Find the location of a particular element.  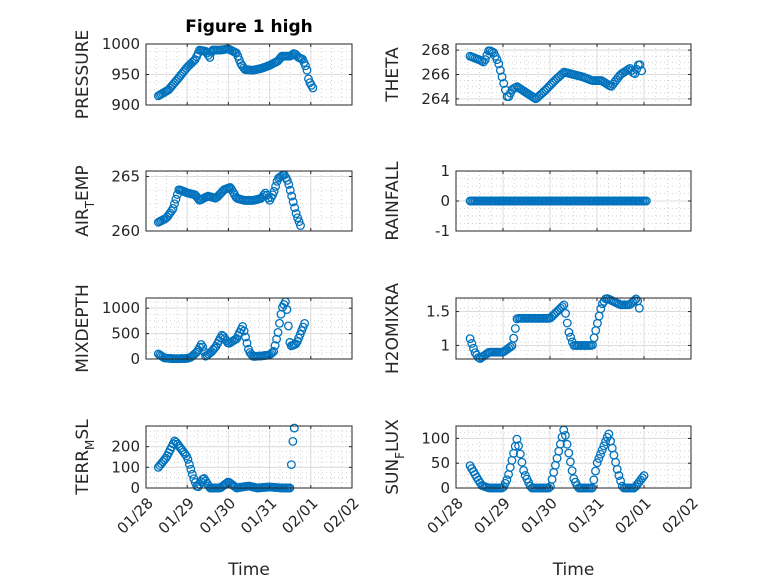

x-axis-label: Time is located at coordinates (573, 570).